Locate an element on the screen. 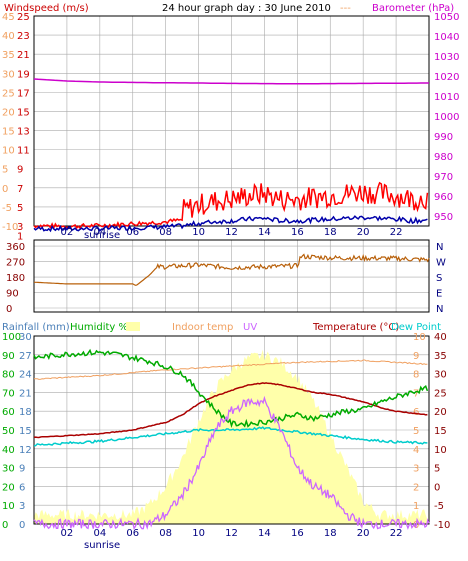 This screenshot has width=468, height=561. wind-panel-x-ticks: 02 04 06 08 10 12 14 16 18 20 22 is located at coordinates (232, 232).